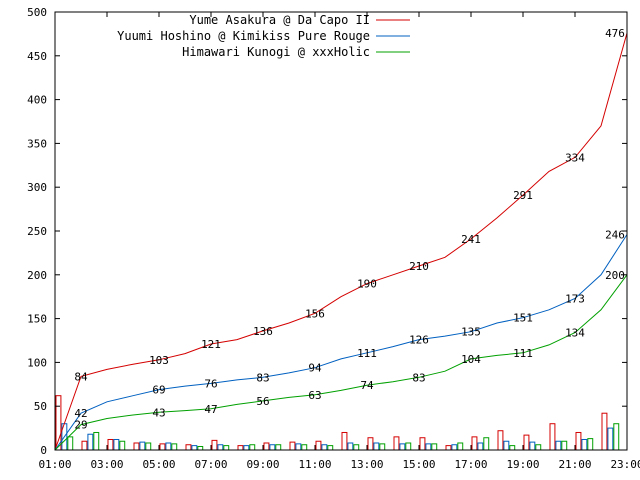  I want to click on data-label: 69, so click(158, 390).